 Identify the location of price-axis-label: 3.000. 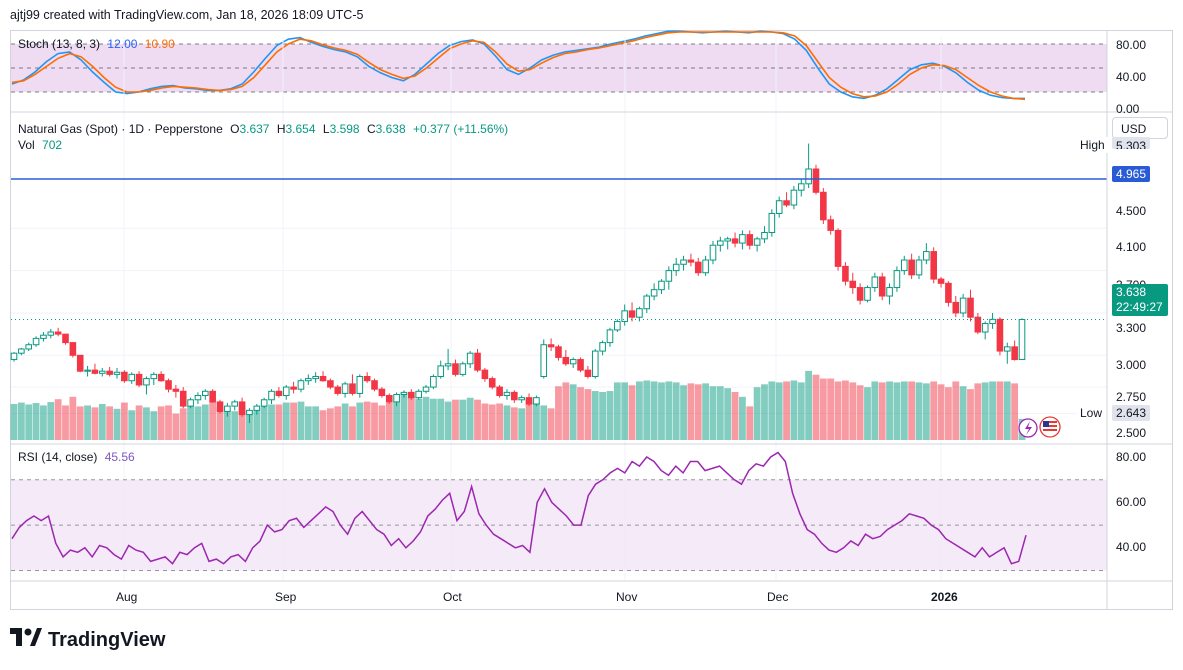
(1131, 365).